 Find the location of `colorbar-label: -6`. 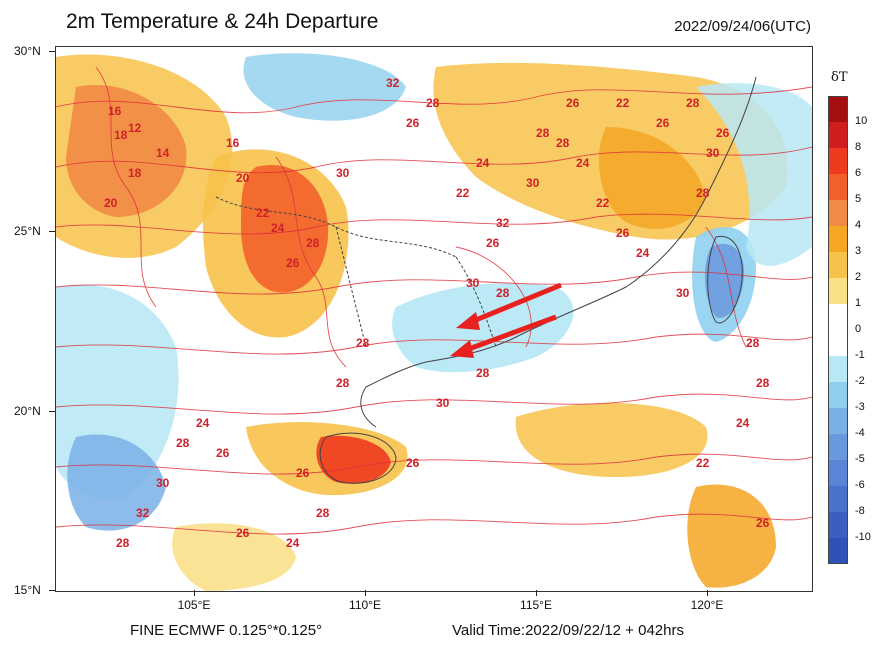

colorbar-label: -6 is located at coordinates (860, 485).